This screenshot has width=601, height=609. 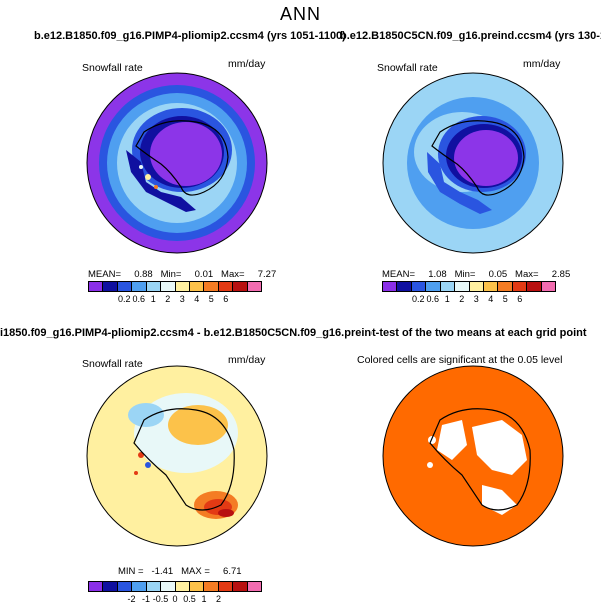 I want to click on panel1-map, so click(x=177, y=163).